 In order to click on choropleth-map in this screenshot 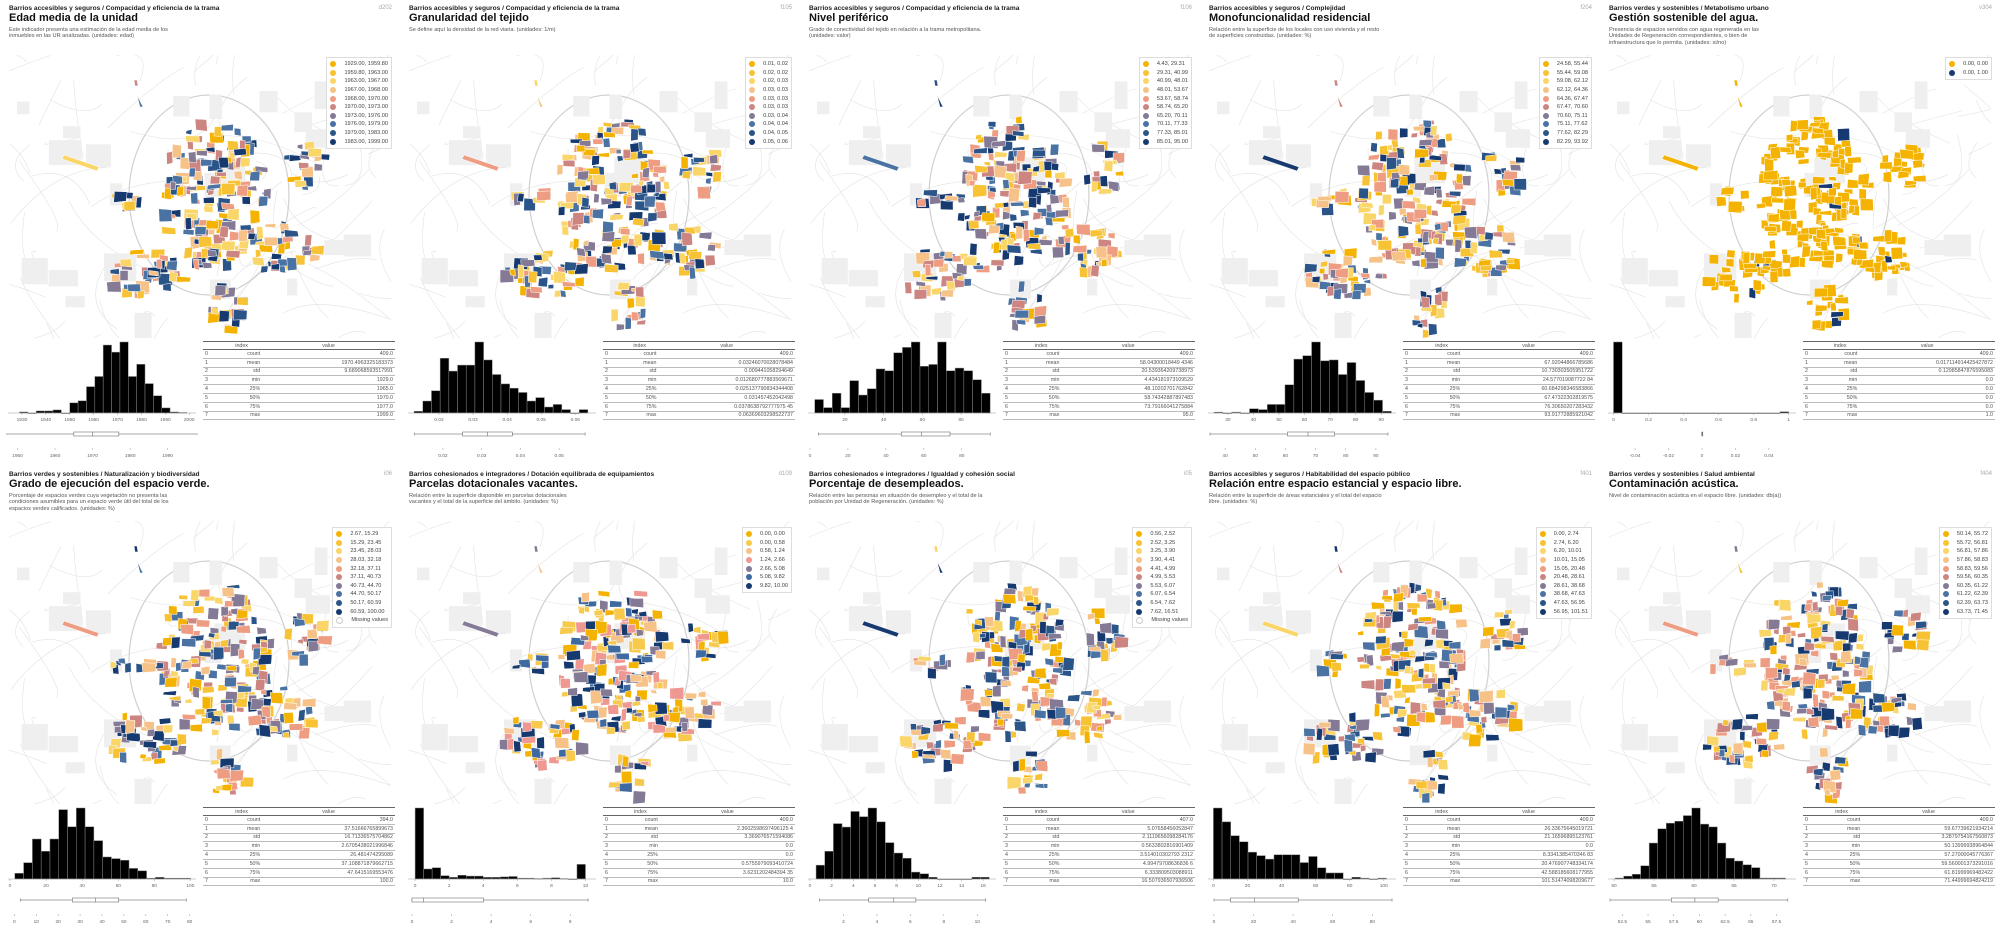, I will do `click(1000, 662)`.